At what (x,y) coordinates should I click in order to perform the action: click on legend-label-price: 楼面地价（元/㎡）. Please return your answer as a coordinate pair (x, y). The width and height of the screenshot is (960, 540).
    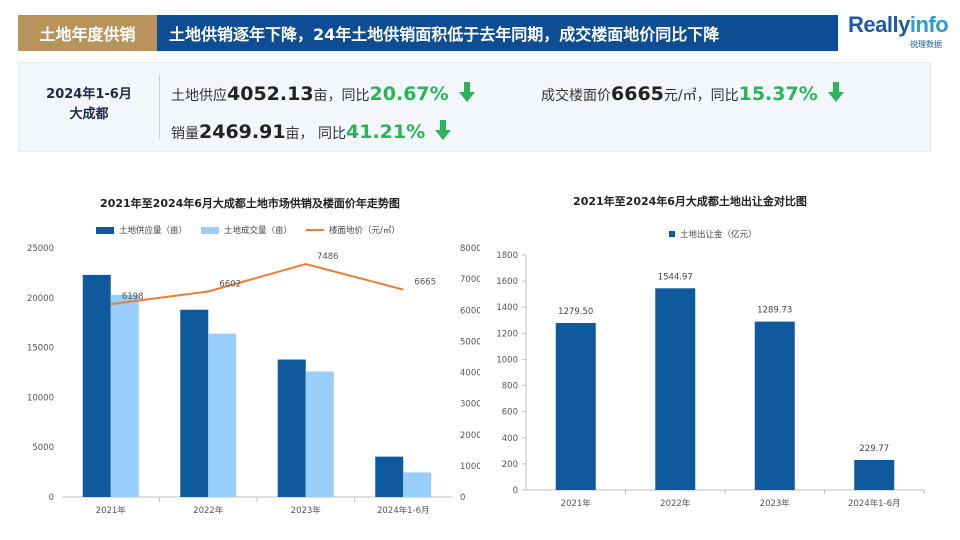
    Looking at the image, I should click on (364, 231).